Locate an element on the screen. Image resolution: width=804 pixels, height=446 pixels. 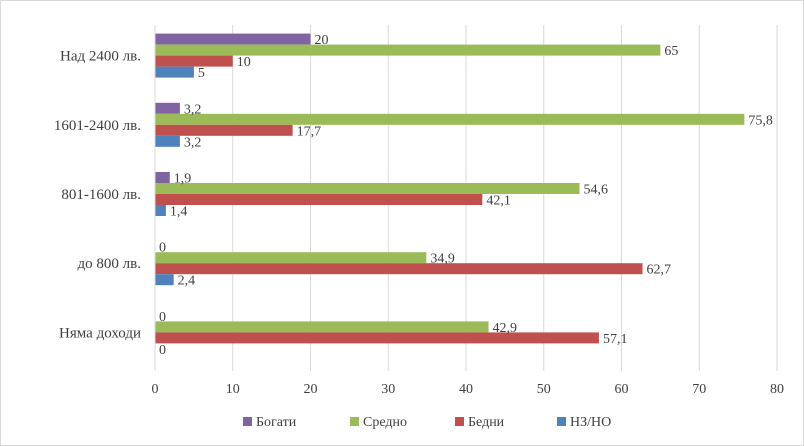
data-label: 75,8 is located at coordinates (760, 120).